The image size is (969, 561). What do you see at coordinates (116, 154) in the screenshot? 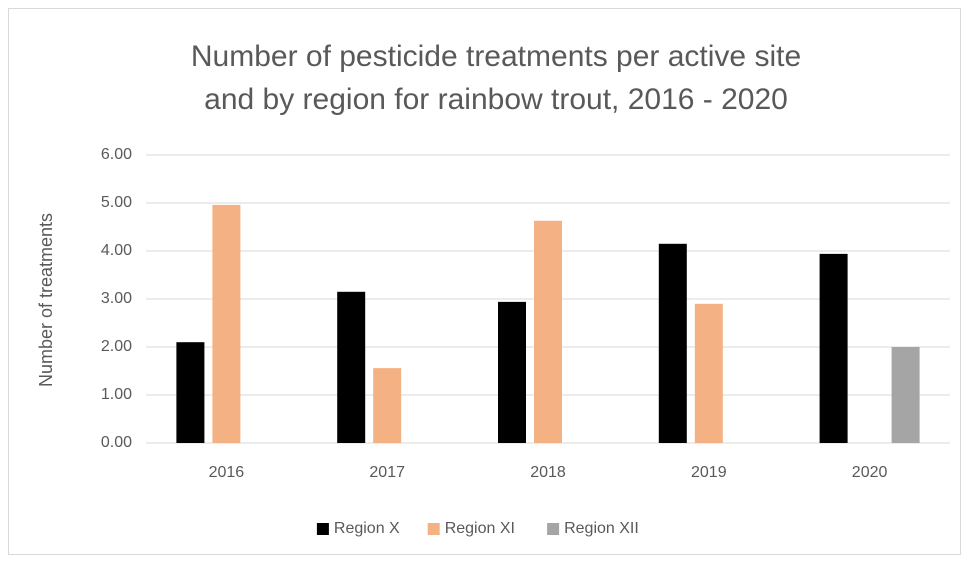
I see `y-tick-label: 6.00` at bounding box center [116, 154].